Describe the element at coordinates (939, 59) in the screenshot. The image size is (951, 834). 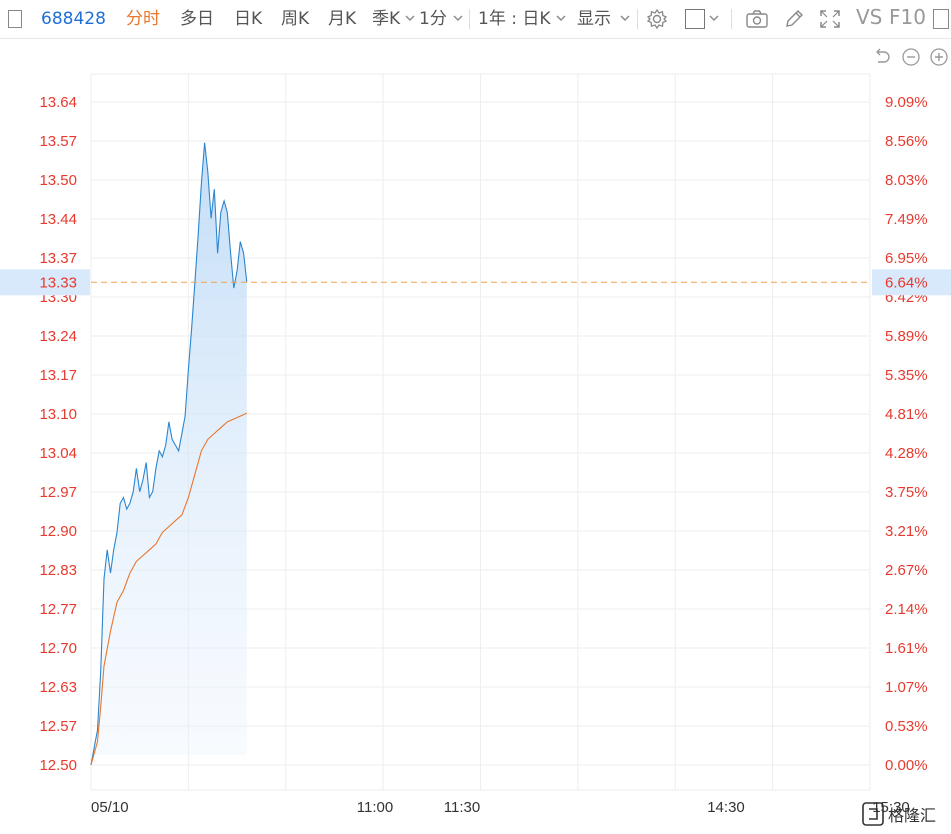
I see `zoom-in-icon` at that location.